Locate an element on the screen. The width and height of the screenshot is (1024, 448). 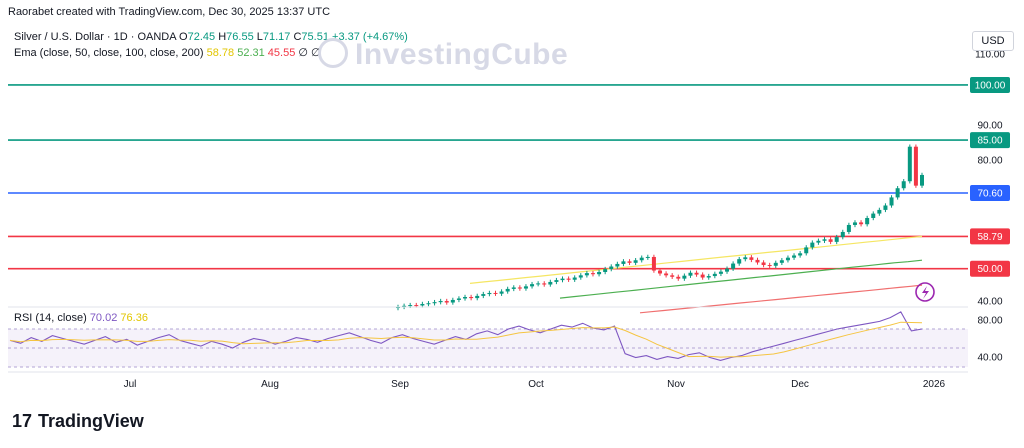
x-tick-label: Aug is located at coordinates (270, 384).